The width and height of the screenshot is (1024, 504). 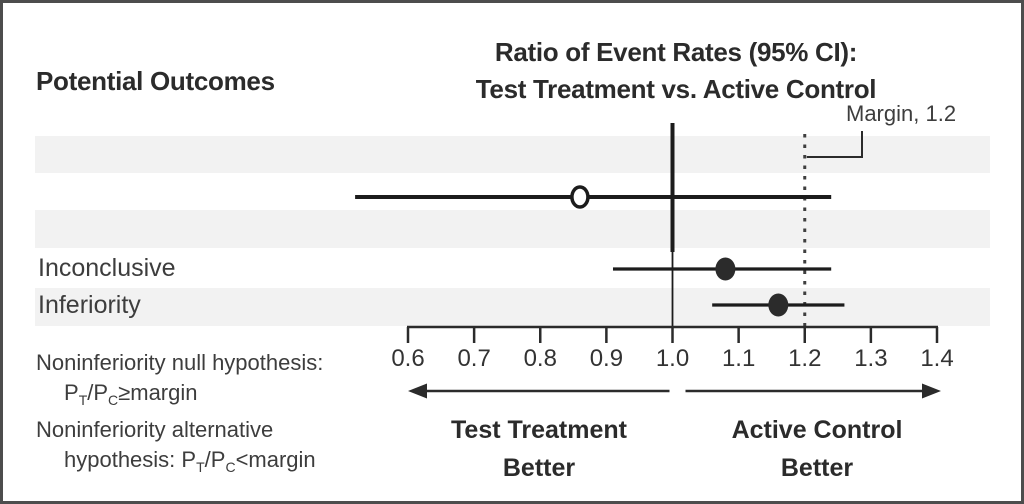 I want to click on direction-left-line-1: Test Treatment, so click(x=539, y=430).